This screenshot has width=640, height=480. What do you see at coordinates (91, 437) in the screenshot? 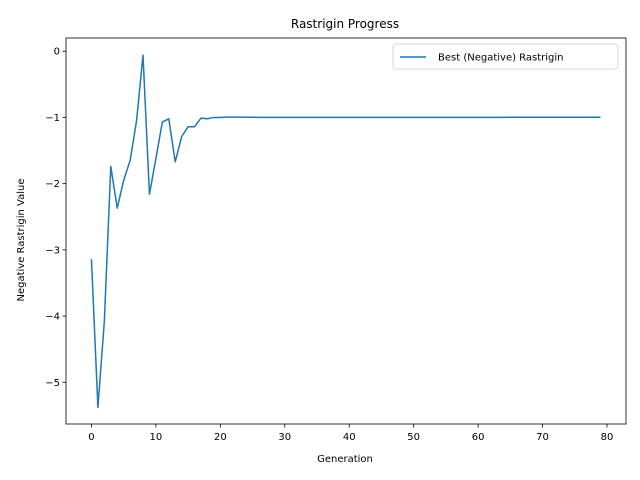
I see `x-tick-label: 0` at bounding box center [91, 437].